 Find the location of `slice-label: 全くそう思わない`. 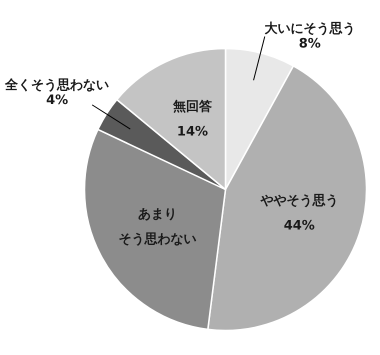

slice-label: 全くそう思わない is located at coordinates (57, 85).